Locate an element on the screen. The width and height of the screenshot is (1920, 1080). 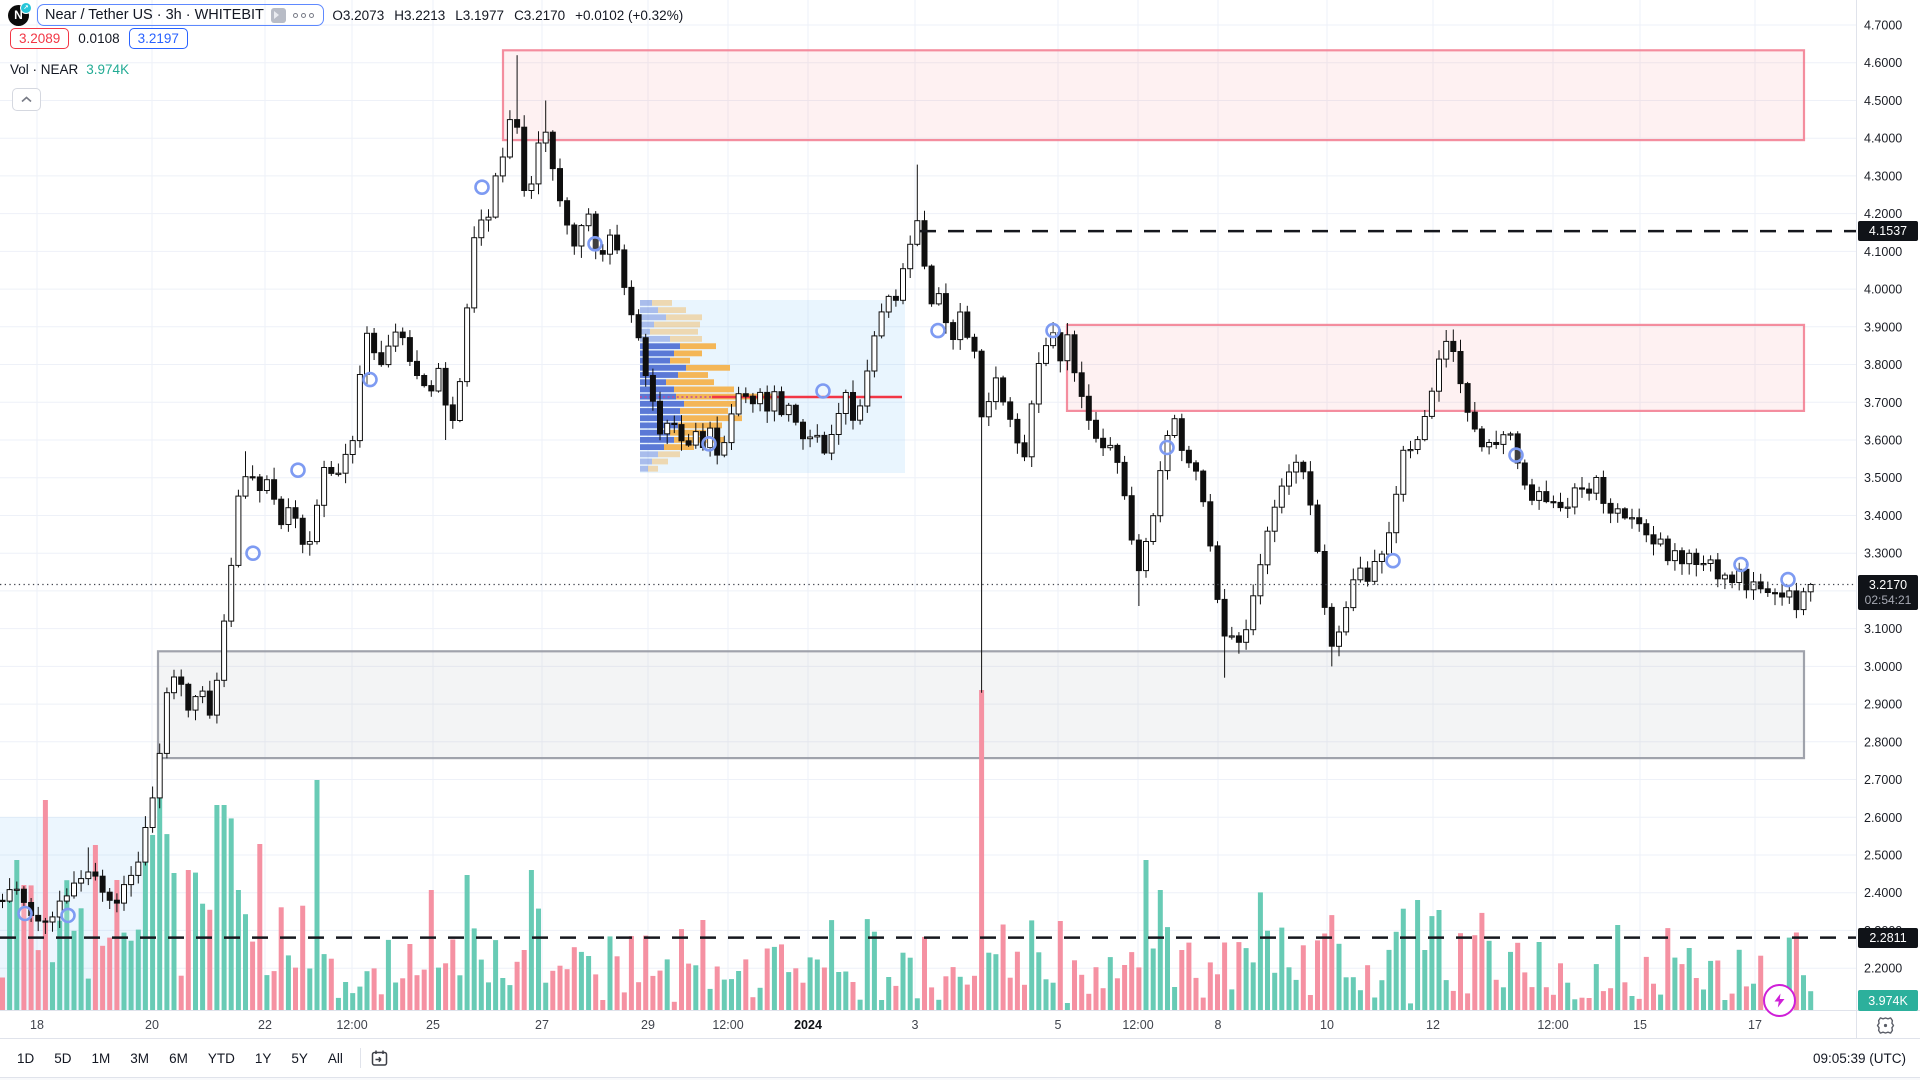
instant-trading-button is located at coordinates (1779, 1000).